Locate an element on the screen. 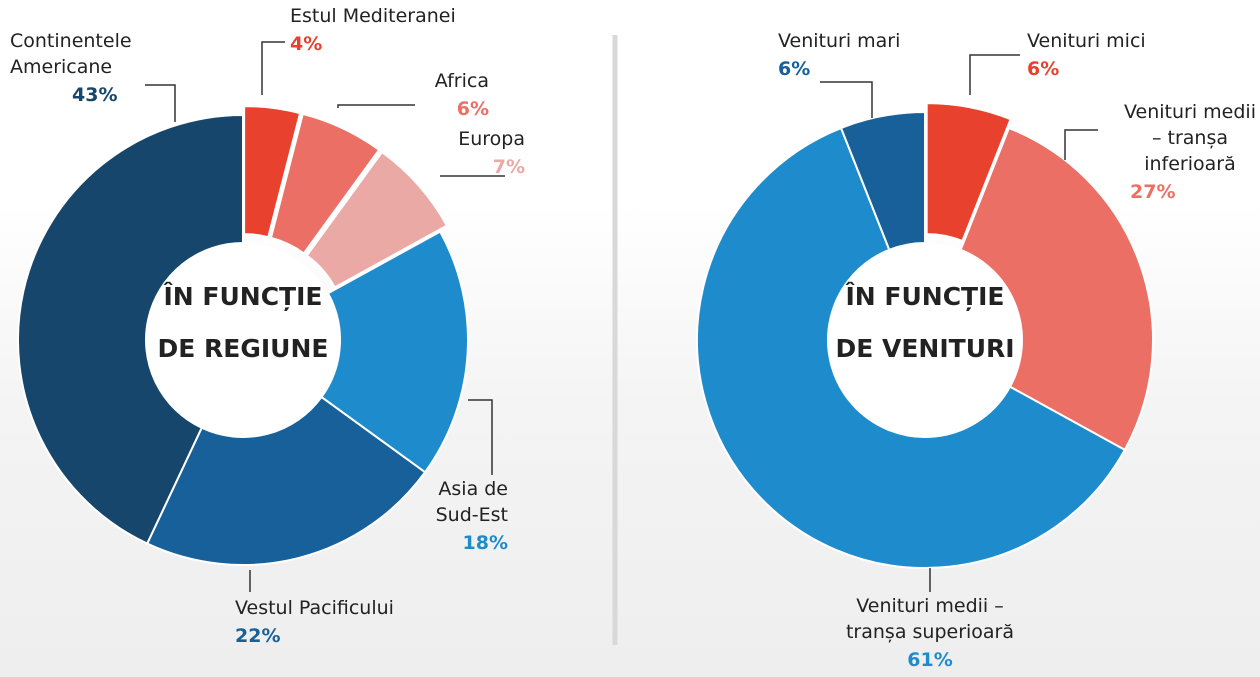 Image resolution: width=1260 pixels, height=677 pixels. value-label: 7% is located at coordinates (509, 167).